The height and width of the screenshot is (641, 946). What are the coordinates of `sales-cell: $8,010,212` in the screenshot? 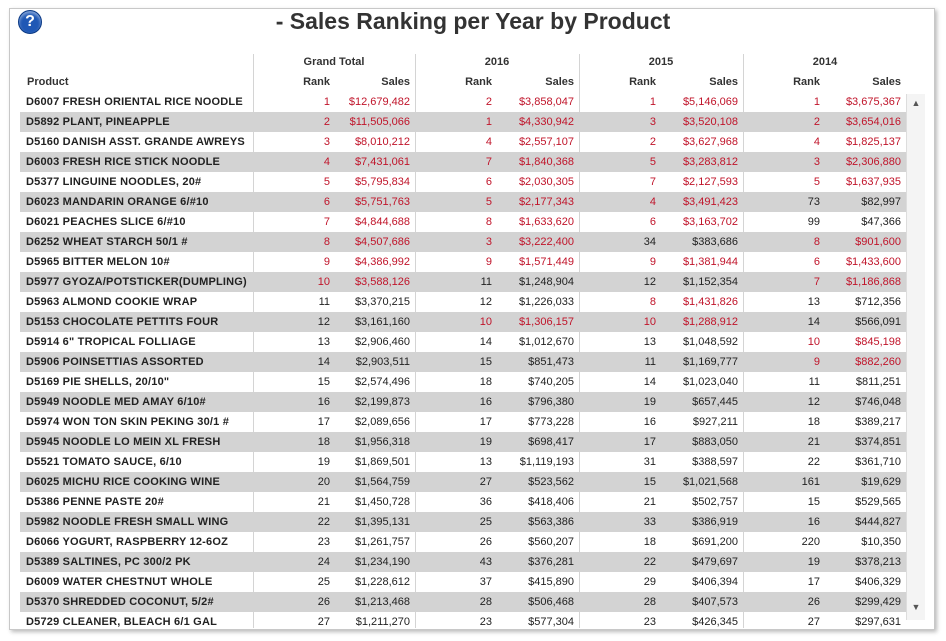 It's located at (382, 142).